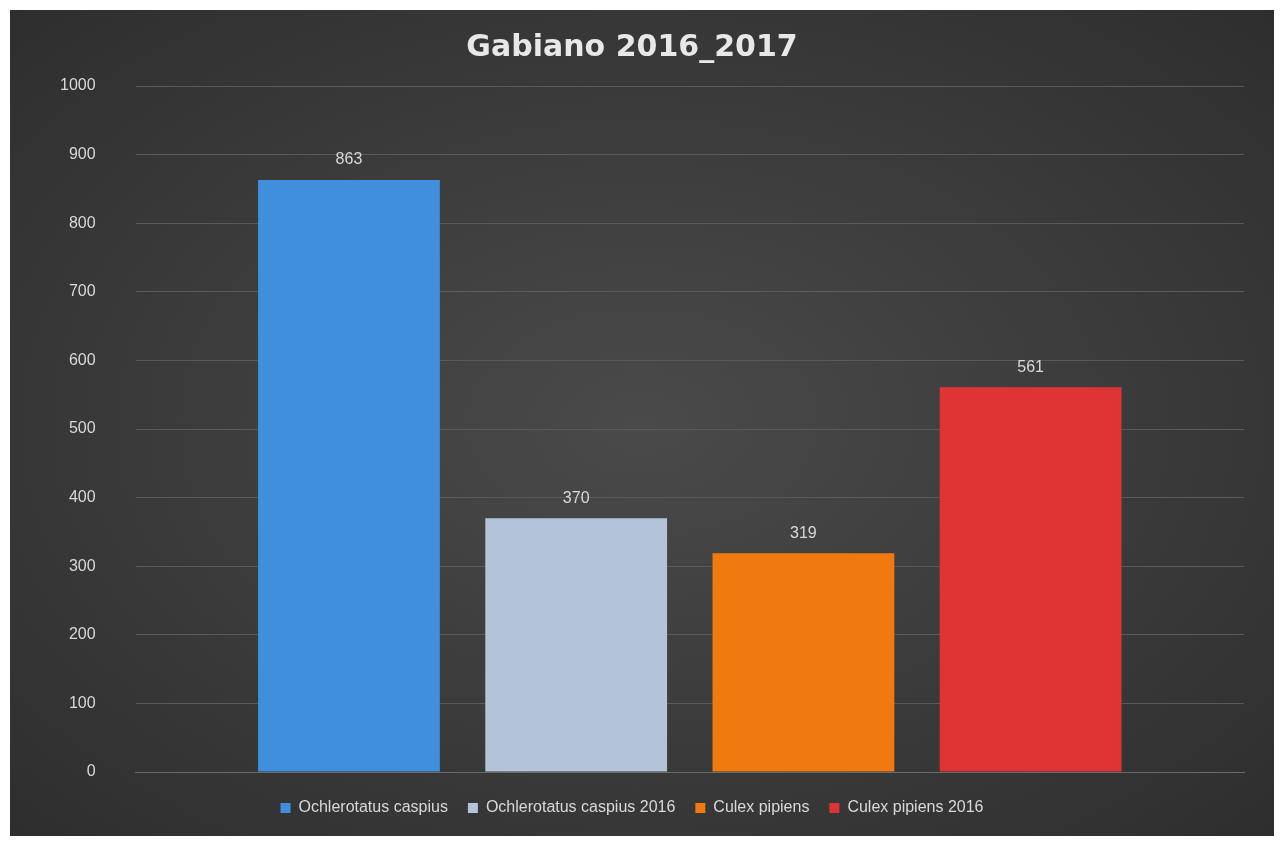  What do you see at coordinates (761, 807) in the screenshot?
I see `legend-label: Culex pipiens` at bounding box center [761, 807].